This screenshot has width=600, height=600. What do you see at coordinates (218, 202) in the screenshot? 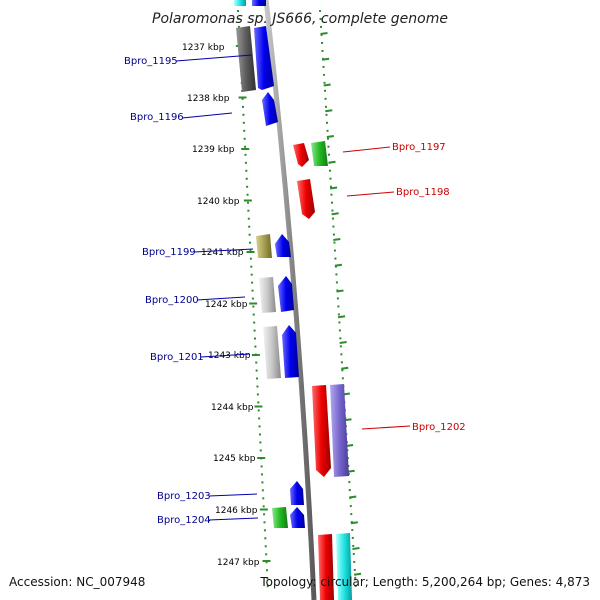
I see `tick-label: 1240 kbp` at bounding box center [218, 202].